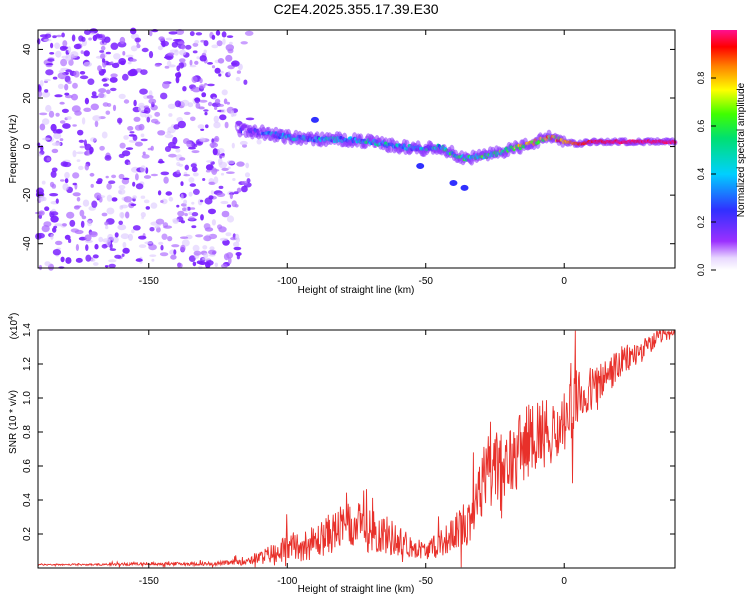 This screenshot has height=600, width=750. I want to click on snr-y-tick-label: 1.2, so click(27, 364).